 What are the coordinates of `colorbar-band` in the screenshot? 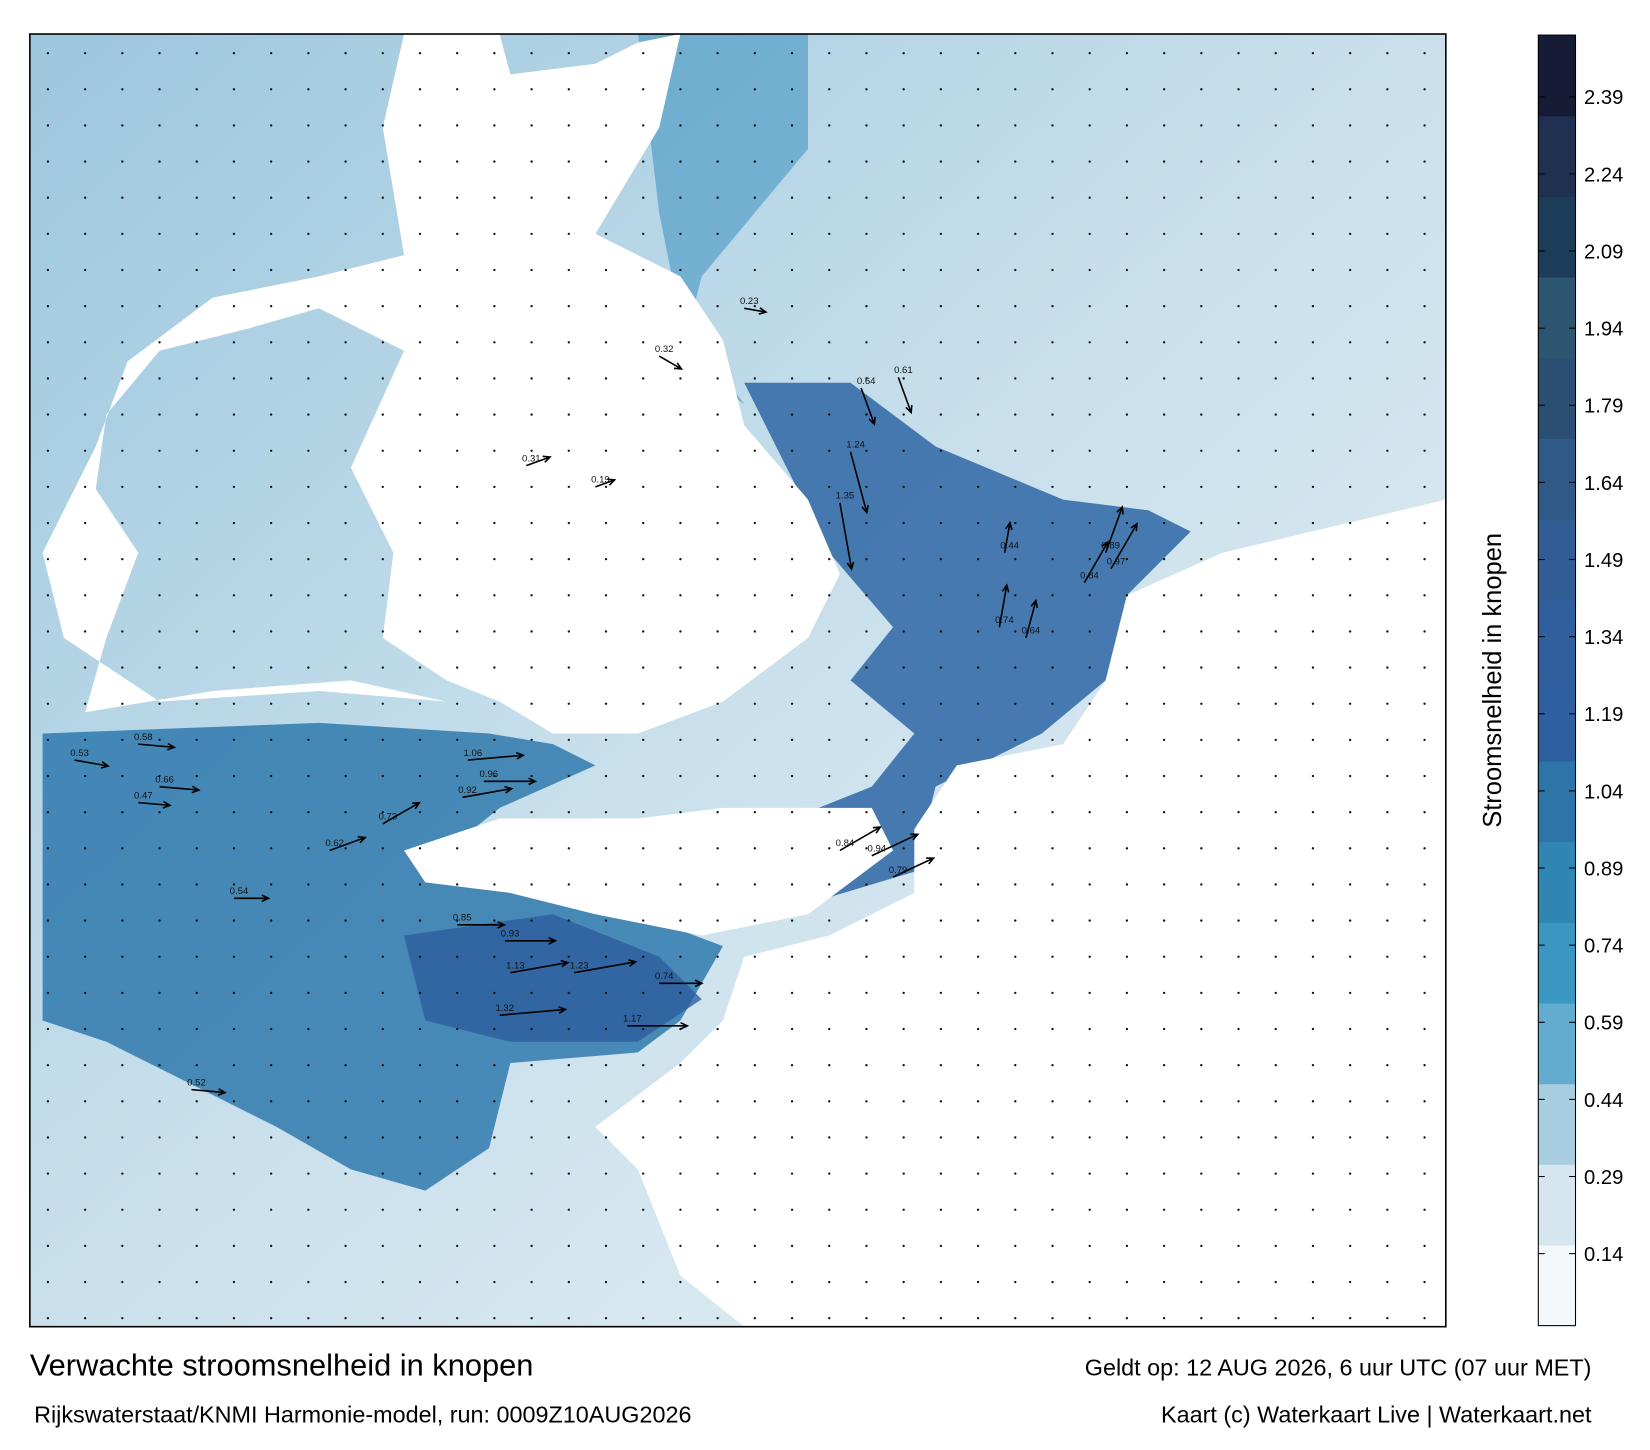 It's located at (1557, 1124).